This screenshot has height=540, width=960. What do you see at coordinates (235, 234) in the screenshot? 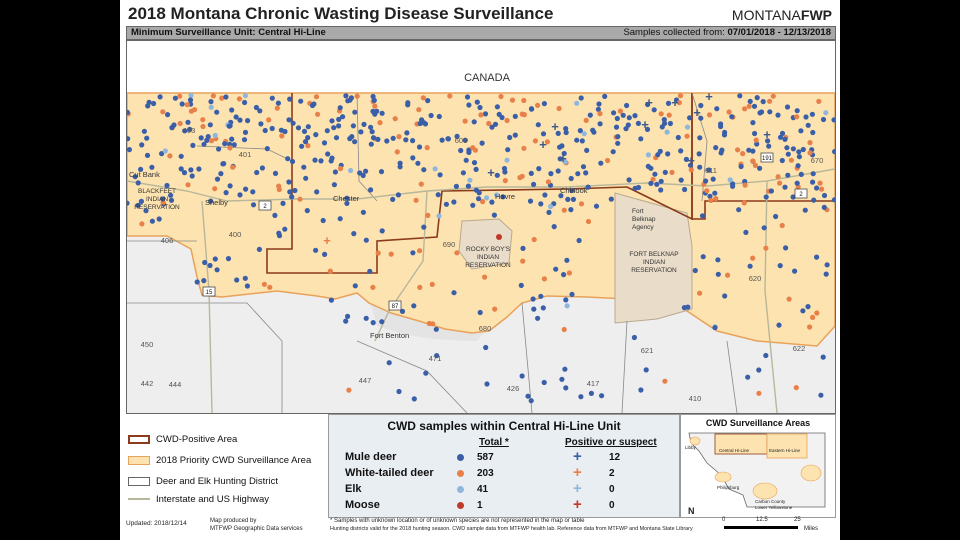
I see `district-number: 400` at bounding box center [235, 234].